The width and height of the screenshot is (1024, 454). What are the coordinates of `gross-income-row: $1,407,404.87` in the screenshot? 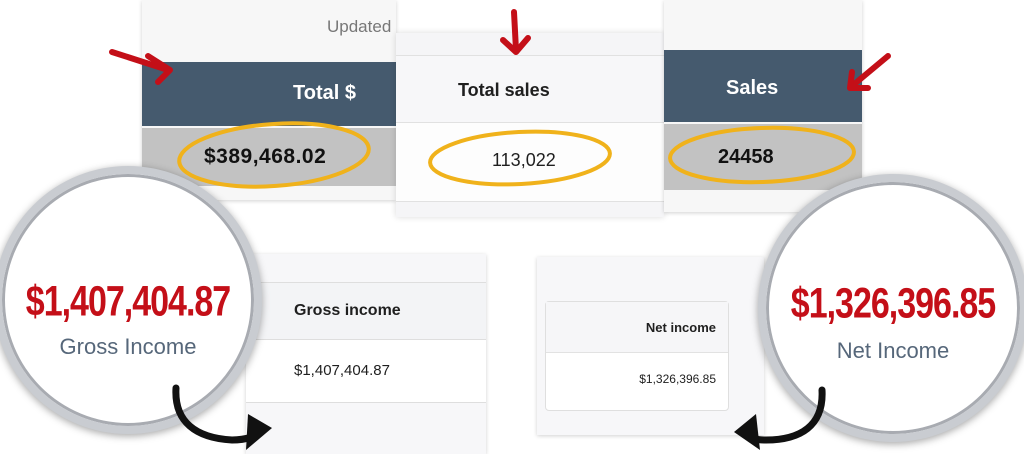 It's located at (366, 371).